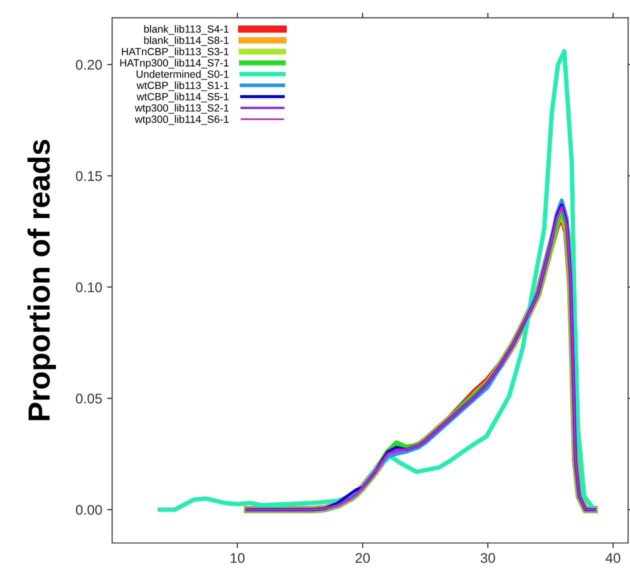 The width and height of the screenshot is (630, 574). I want to click on y-tick-label: 0.15, so click(89, 176).